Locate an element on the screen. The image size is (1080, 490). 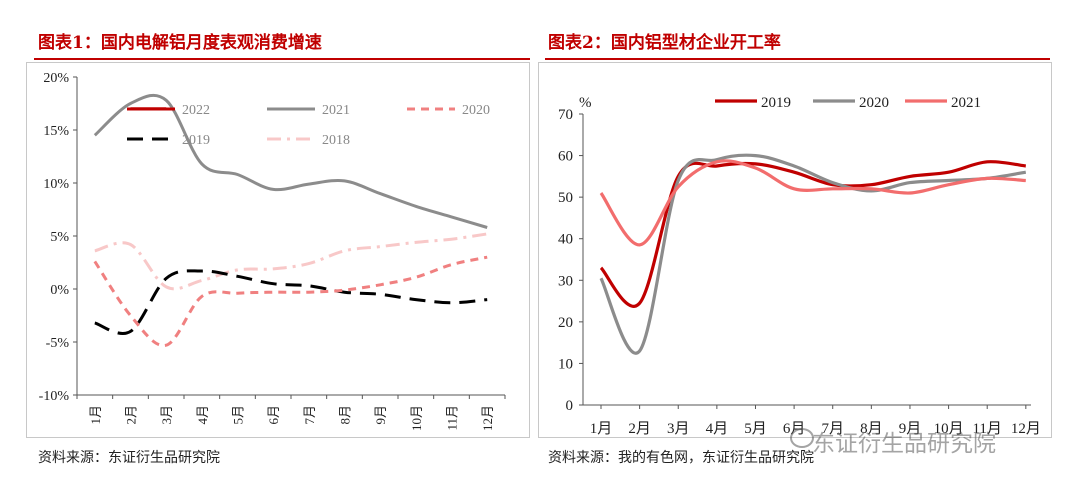
y-tick-label: -10% is located at coordinates (54, 396).